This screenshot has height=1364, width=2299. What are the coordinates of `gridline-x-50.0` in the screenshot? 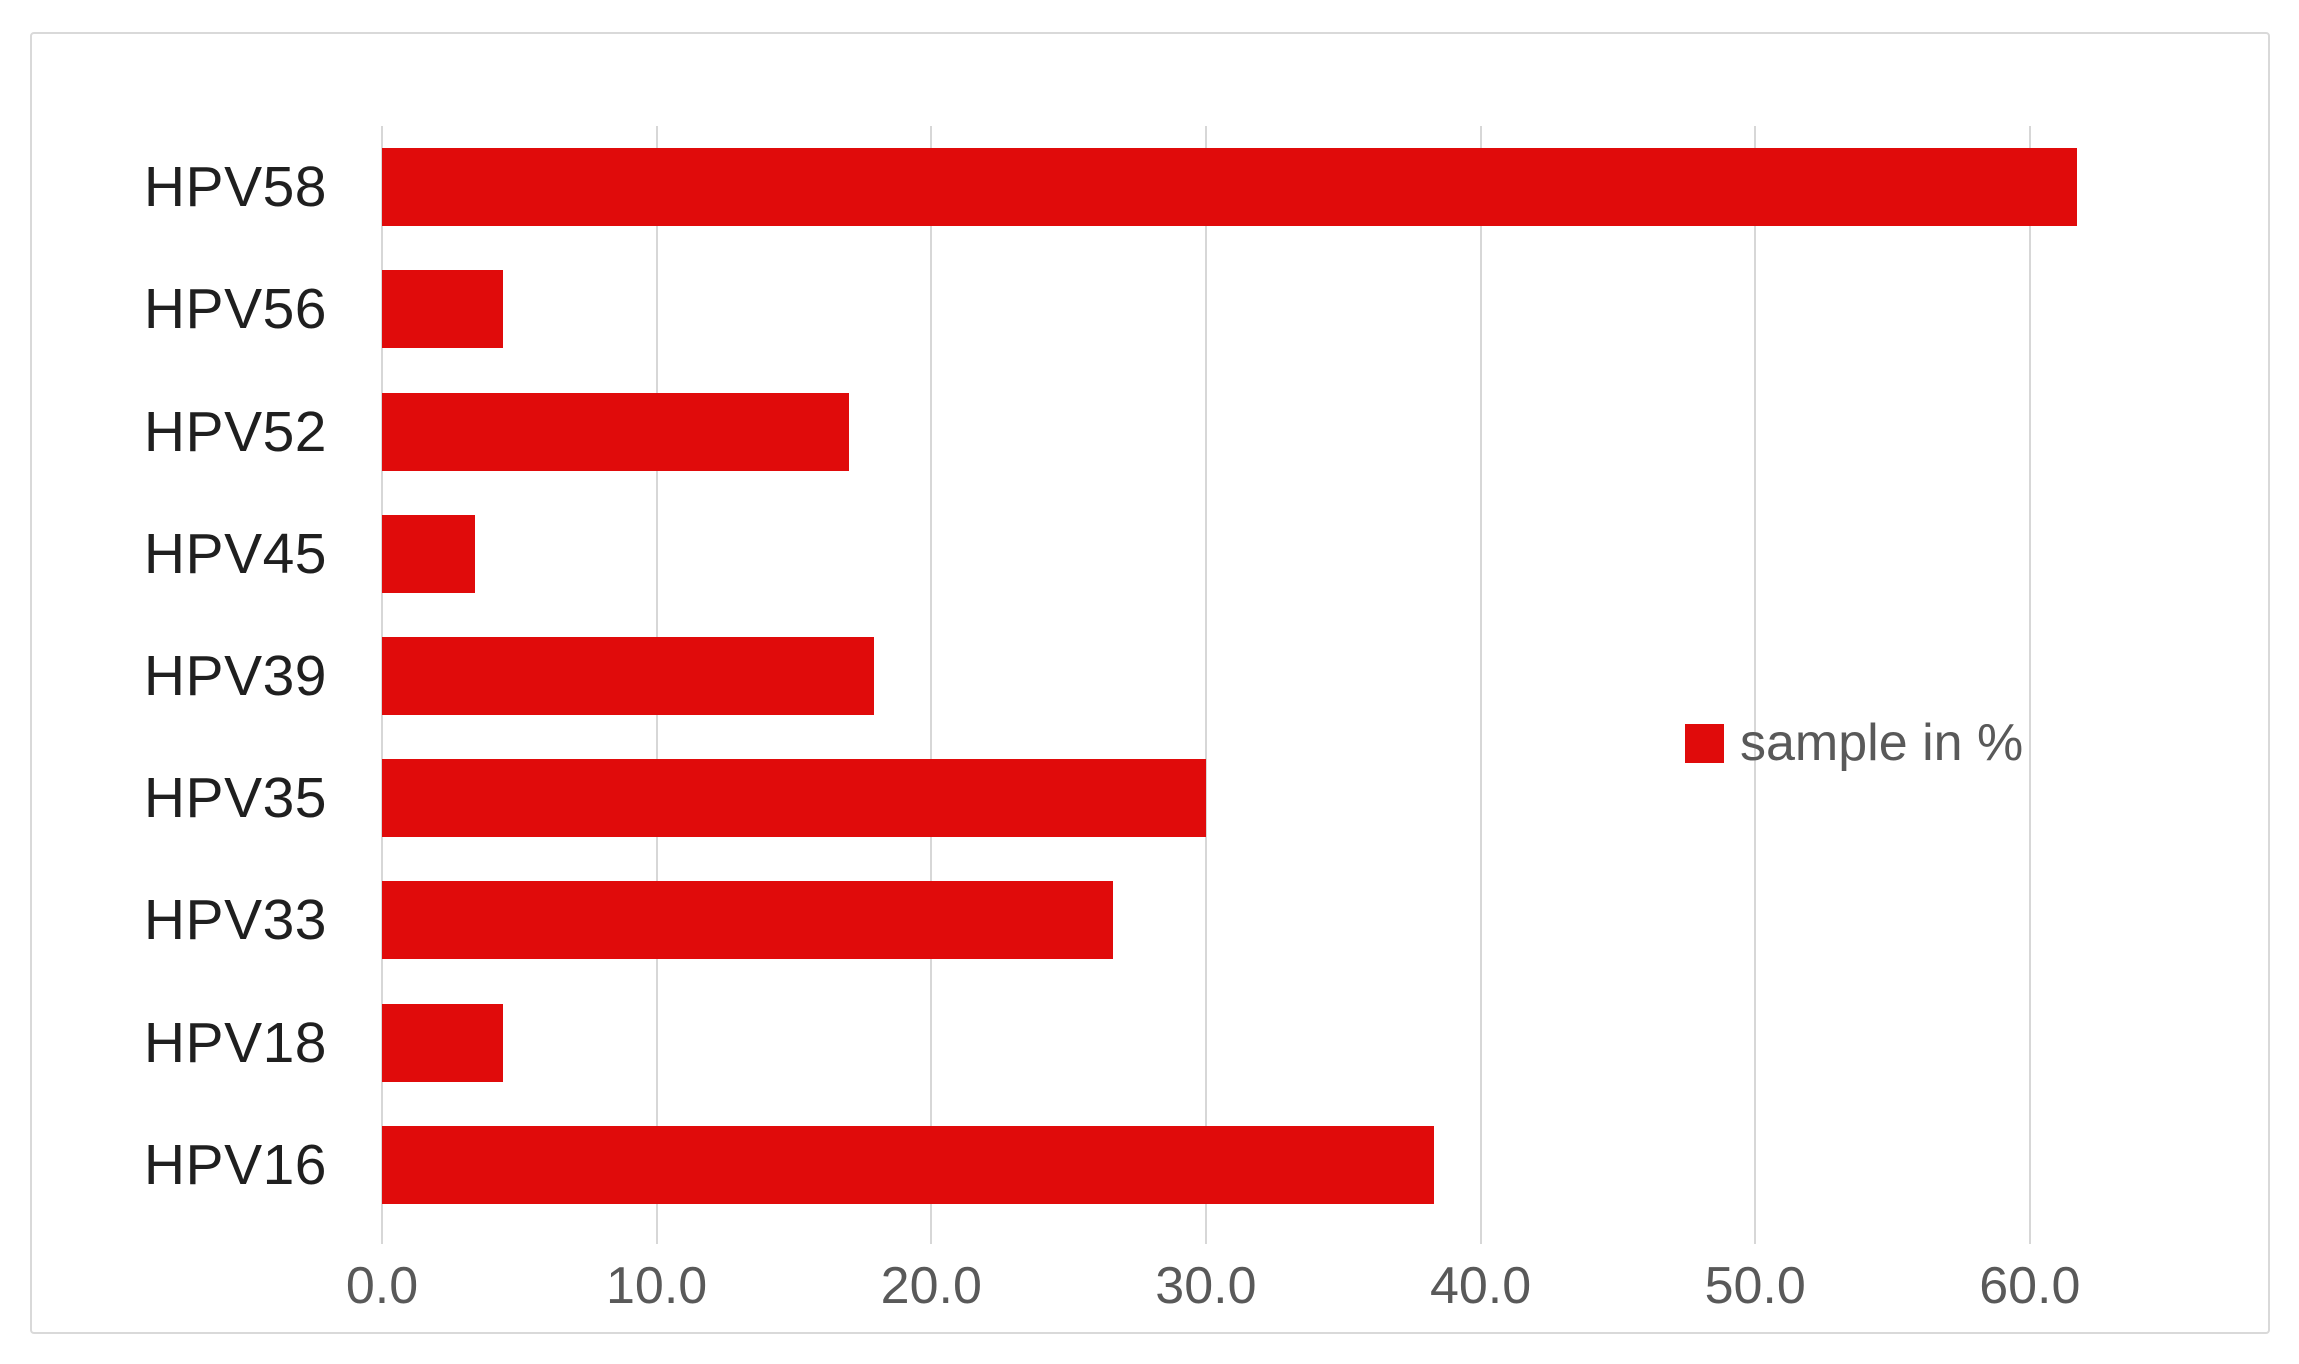 It's located at (1755, 685).